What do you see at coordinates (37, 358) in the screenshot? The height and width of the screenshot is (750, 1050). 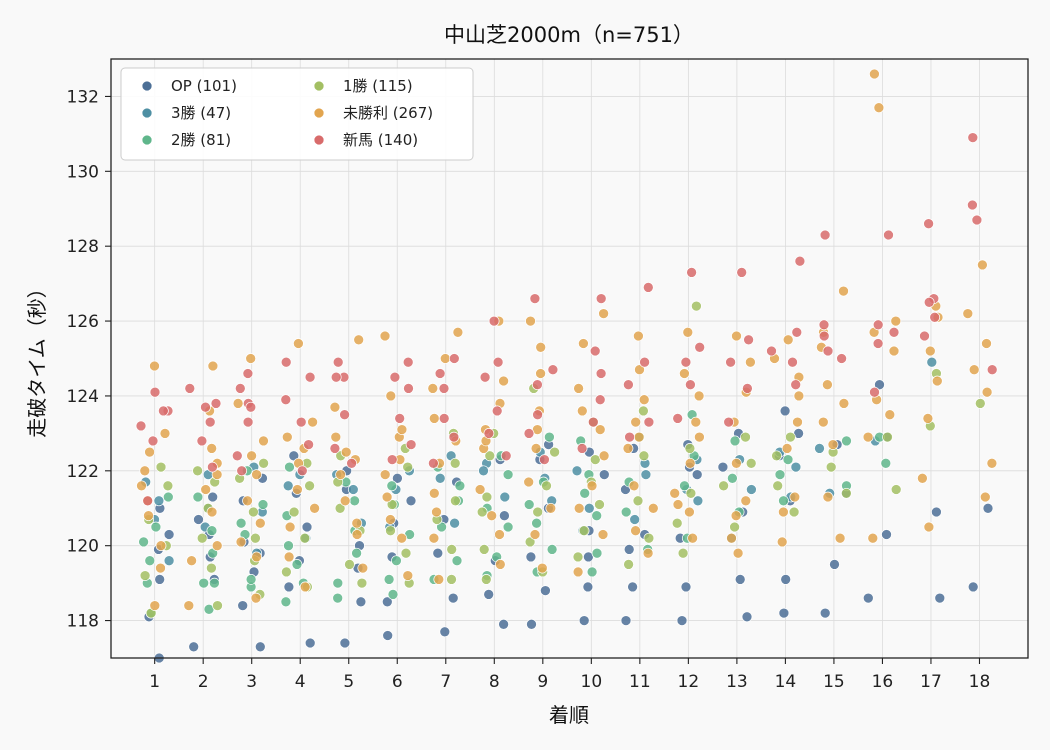 I see `y-axis-label: 走破タイム（秒）` at bounding box center [37, 358].